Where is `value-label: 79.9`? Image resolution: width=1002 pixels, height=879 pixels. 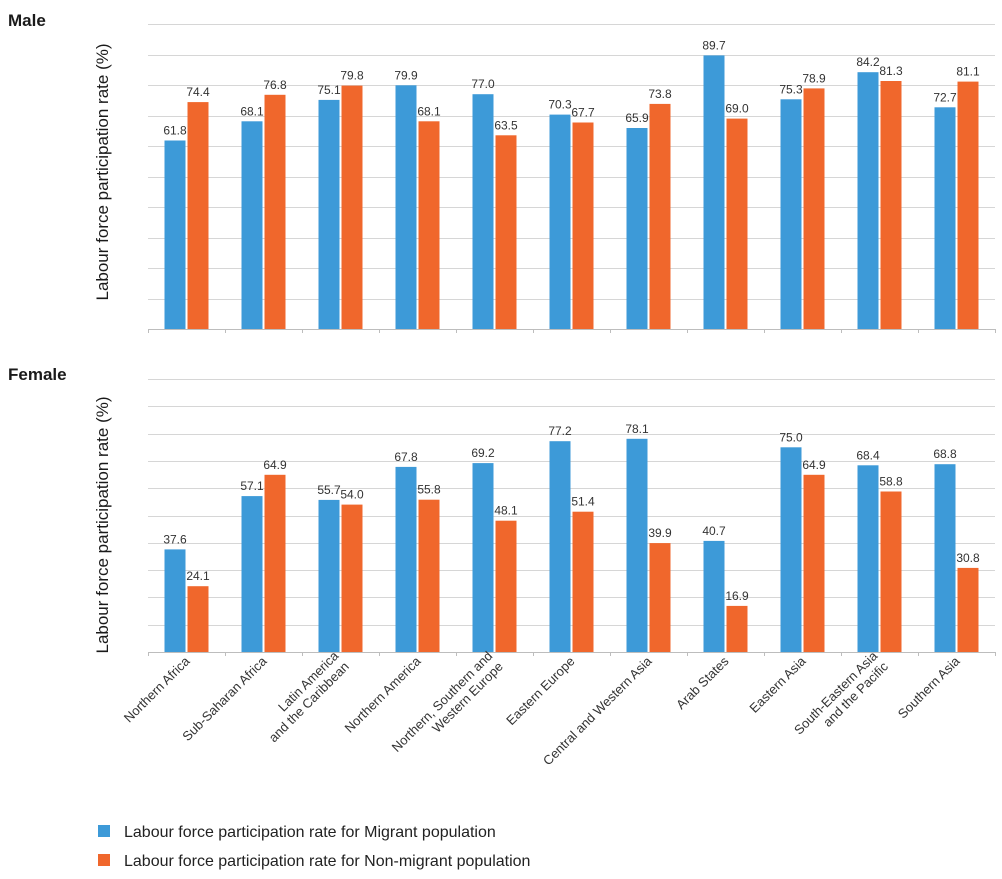
value-label: 79.9 is located at coordinates (406, 75).